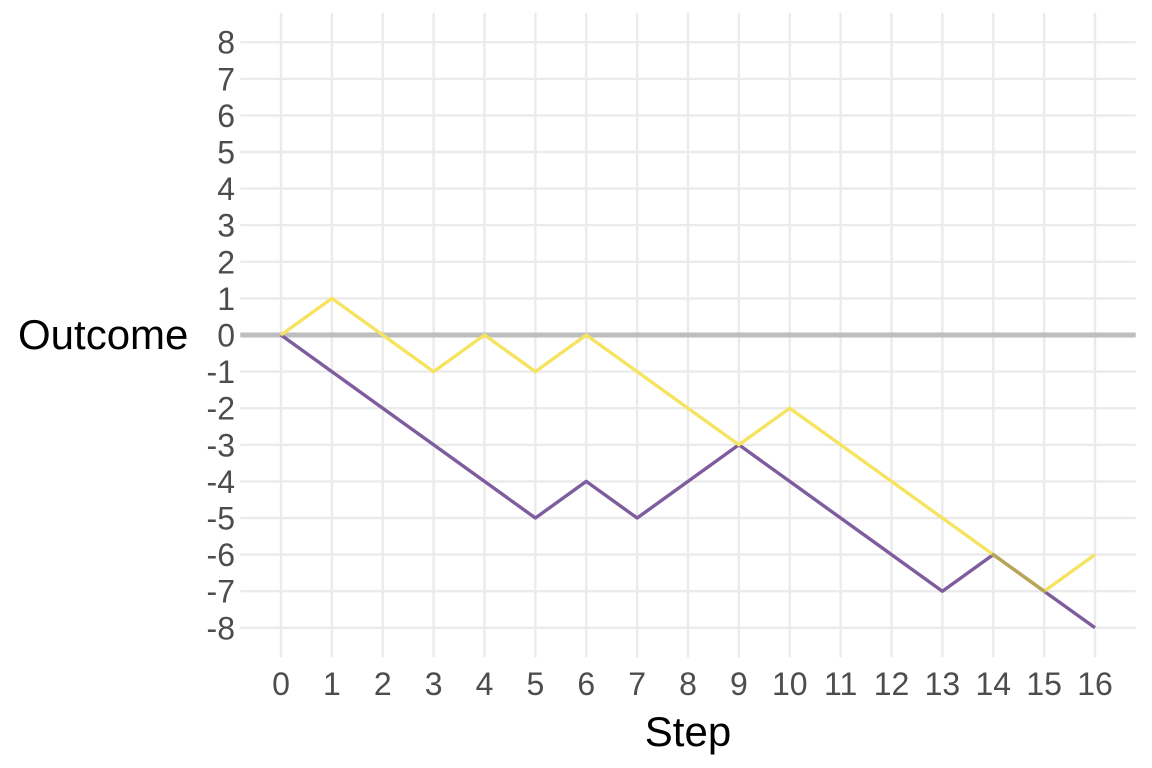 Image resolution: width=1152 pixels, height=768 pixels. Describe the element at coordinates (226, 226) in the screenshot. I see `y-tick-label: 3` at that location.